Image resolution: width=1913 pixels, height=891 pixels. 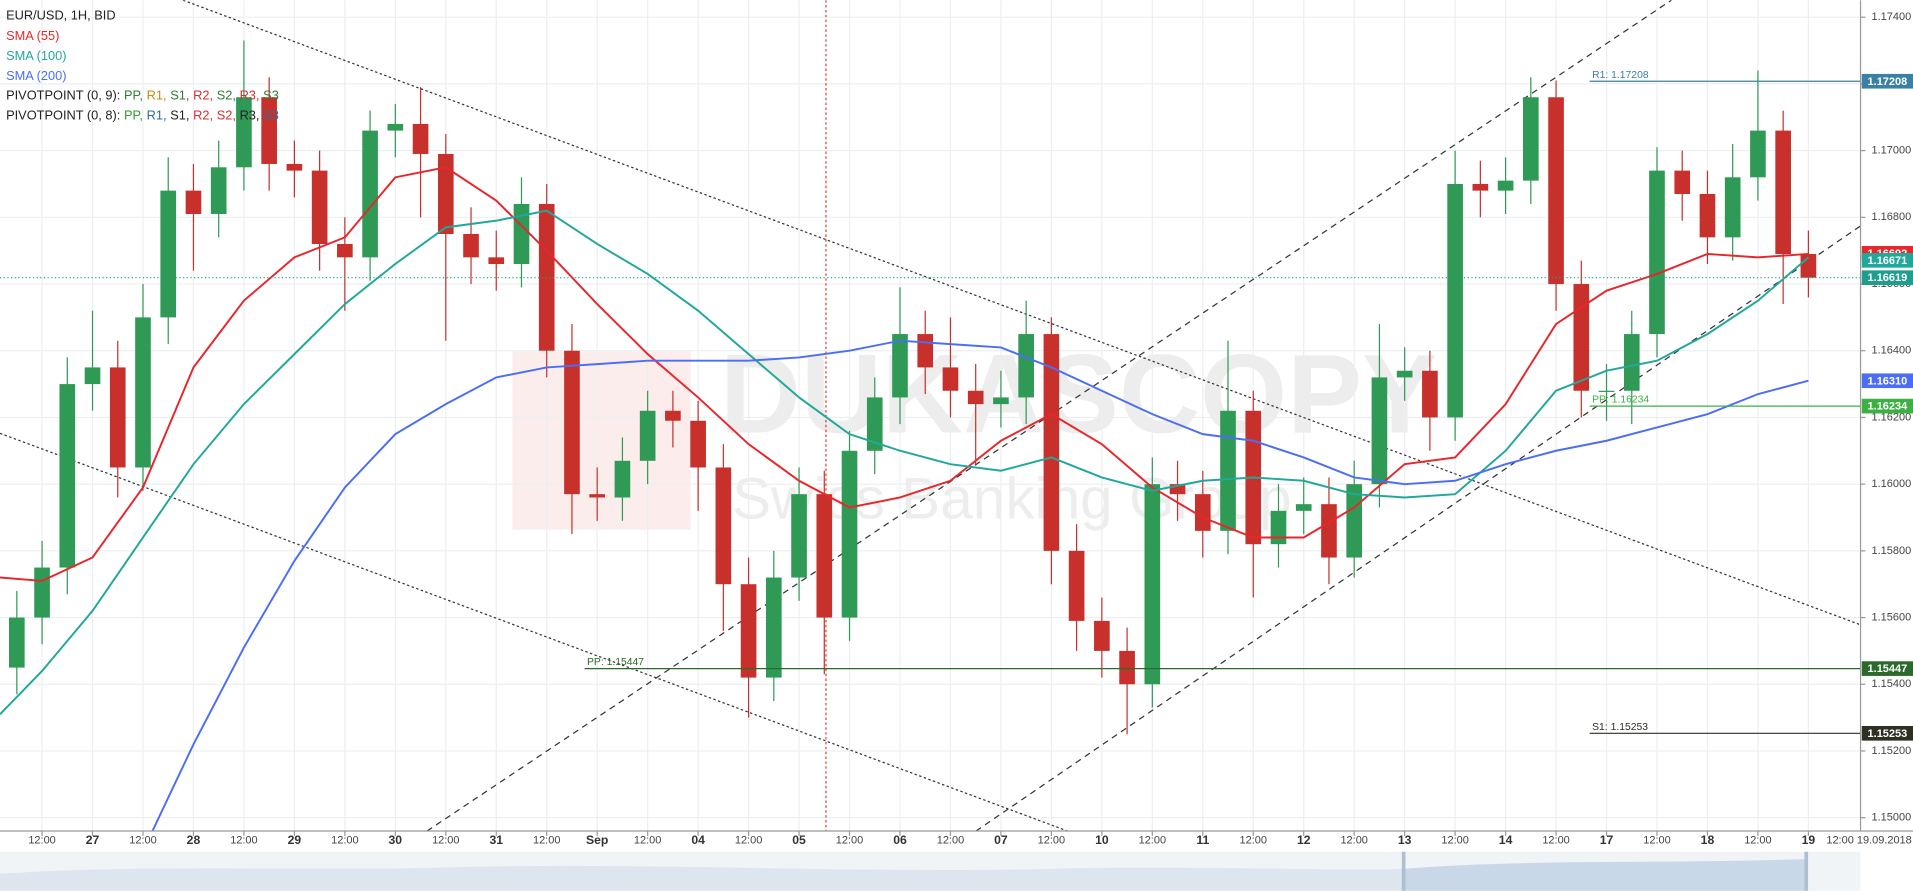 I want to click on pivot-label: S1: 1.15253, so click(x=1620, y=727).